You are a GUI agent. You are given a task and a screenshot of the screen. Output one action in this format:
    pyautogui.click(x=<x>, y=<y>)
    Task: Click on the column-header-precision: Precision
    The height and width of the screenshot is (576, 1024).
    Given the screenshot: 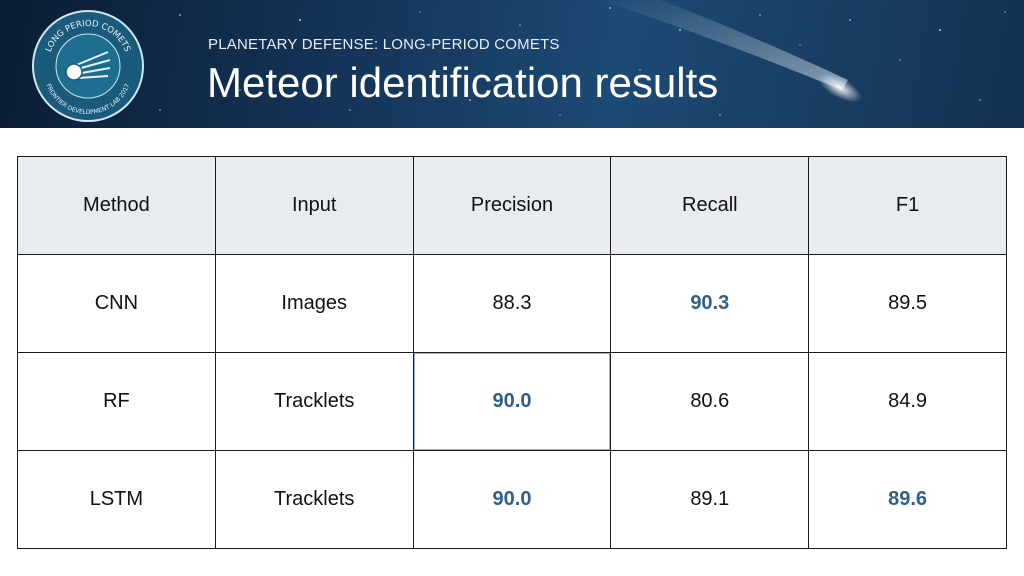 What is the action you would take?
    pyautogui.click(x=512, y=205)
    